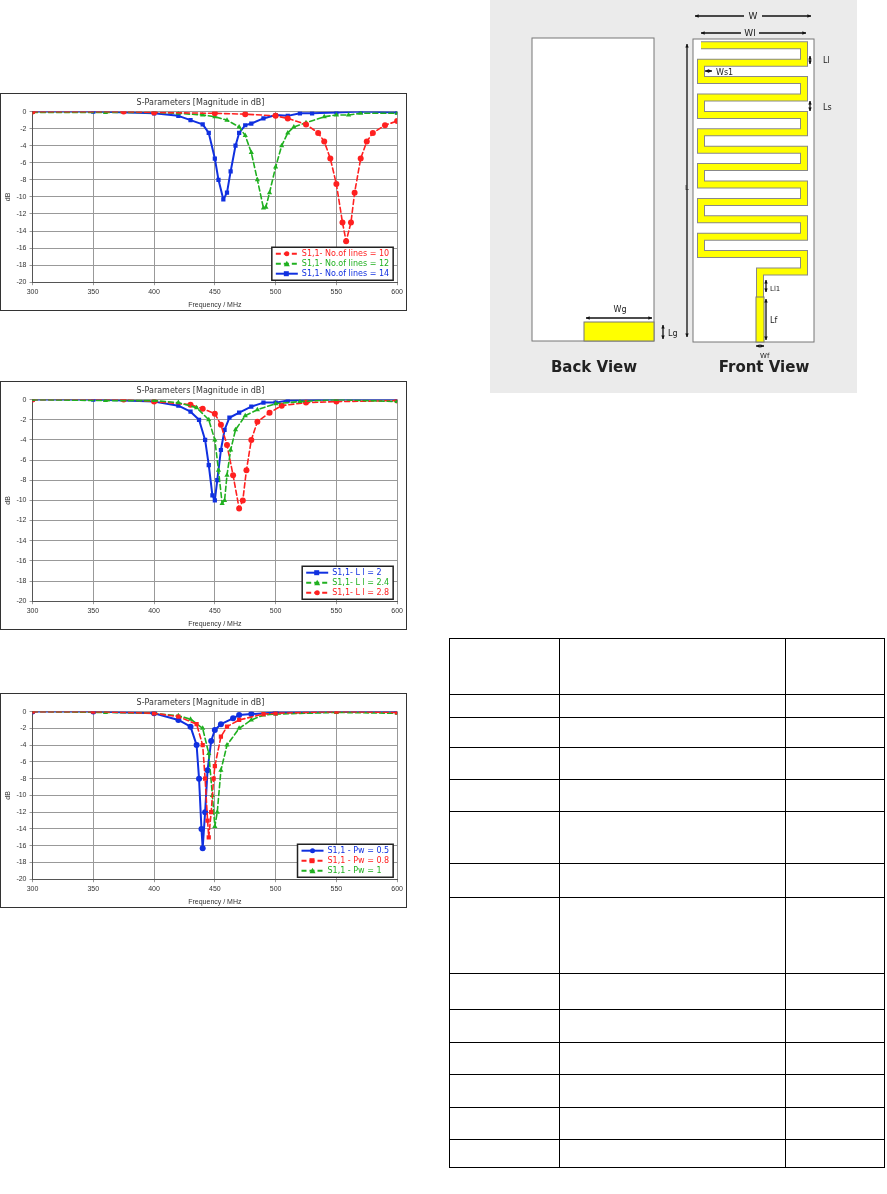 Image resolution: width=887 pixels, height=1194 pixels. I want to click on text: Lf, so click(774, 320).